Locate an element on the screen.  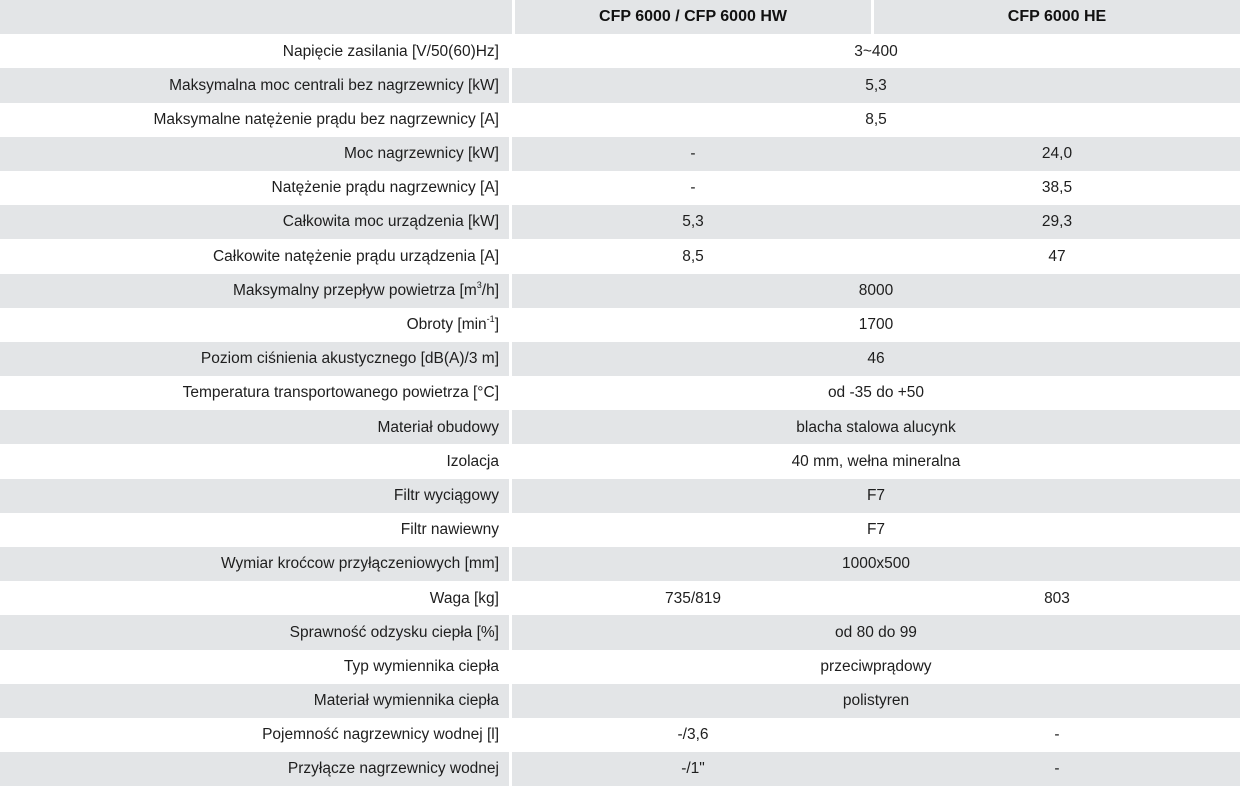
table-row: Napięcie zasilania [V/50(60)Hz] 3~400 is located at coordinates (620, 51).